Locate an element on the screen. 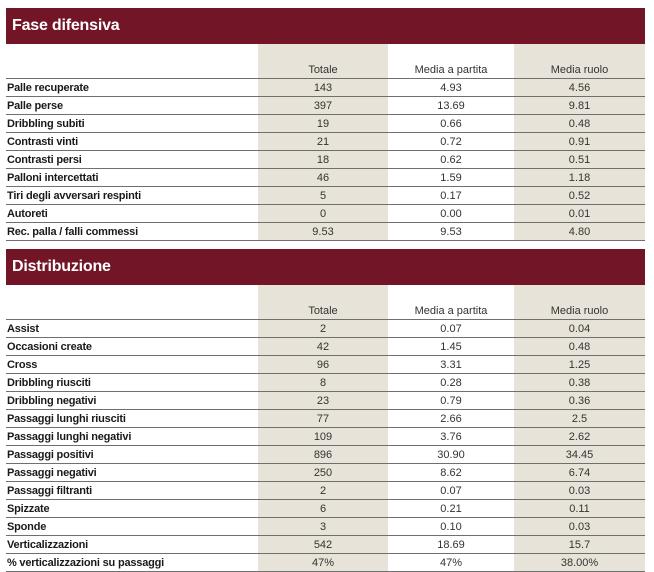 The width and height of the screenshot is (654, 572). value-cell: 0.01 is located at coordinates (579, 213).